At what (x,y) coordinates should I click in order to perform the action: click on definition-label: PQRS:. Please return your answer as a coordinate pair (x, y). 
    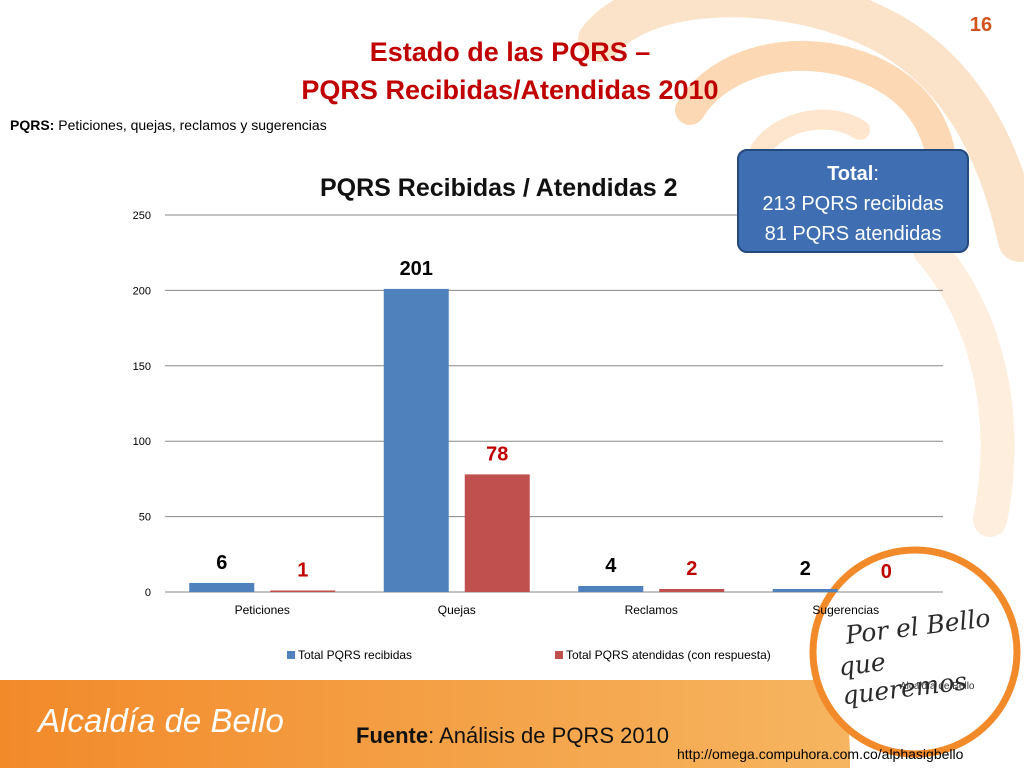
    Looking at the image, I should click on (32, 125).